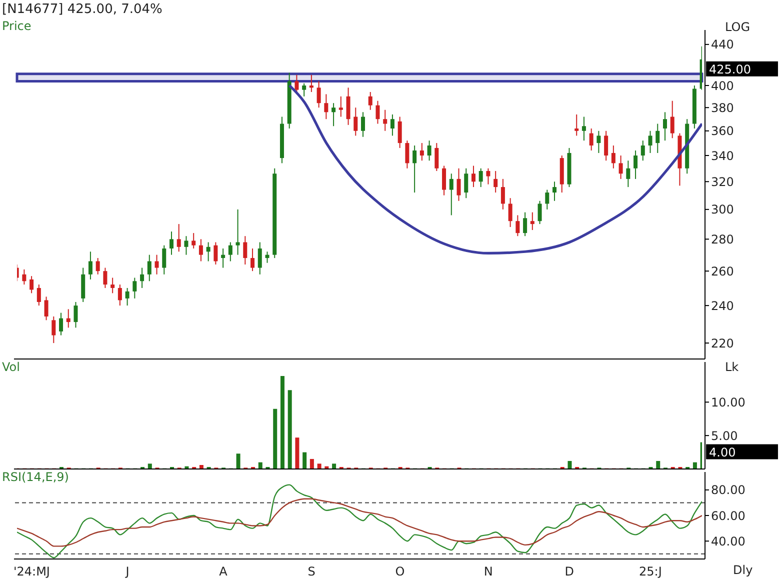 This screenshot has height=581, width=779. I want to click on y-tick-label: 220, so click(722, 343).